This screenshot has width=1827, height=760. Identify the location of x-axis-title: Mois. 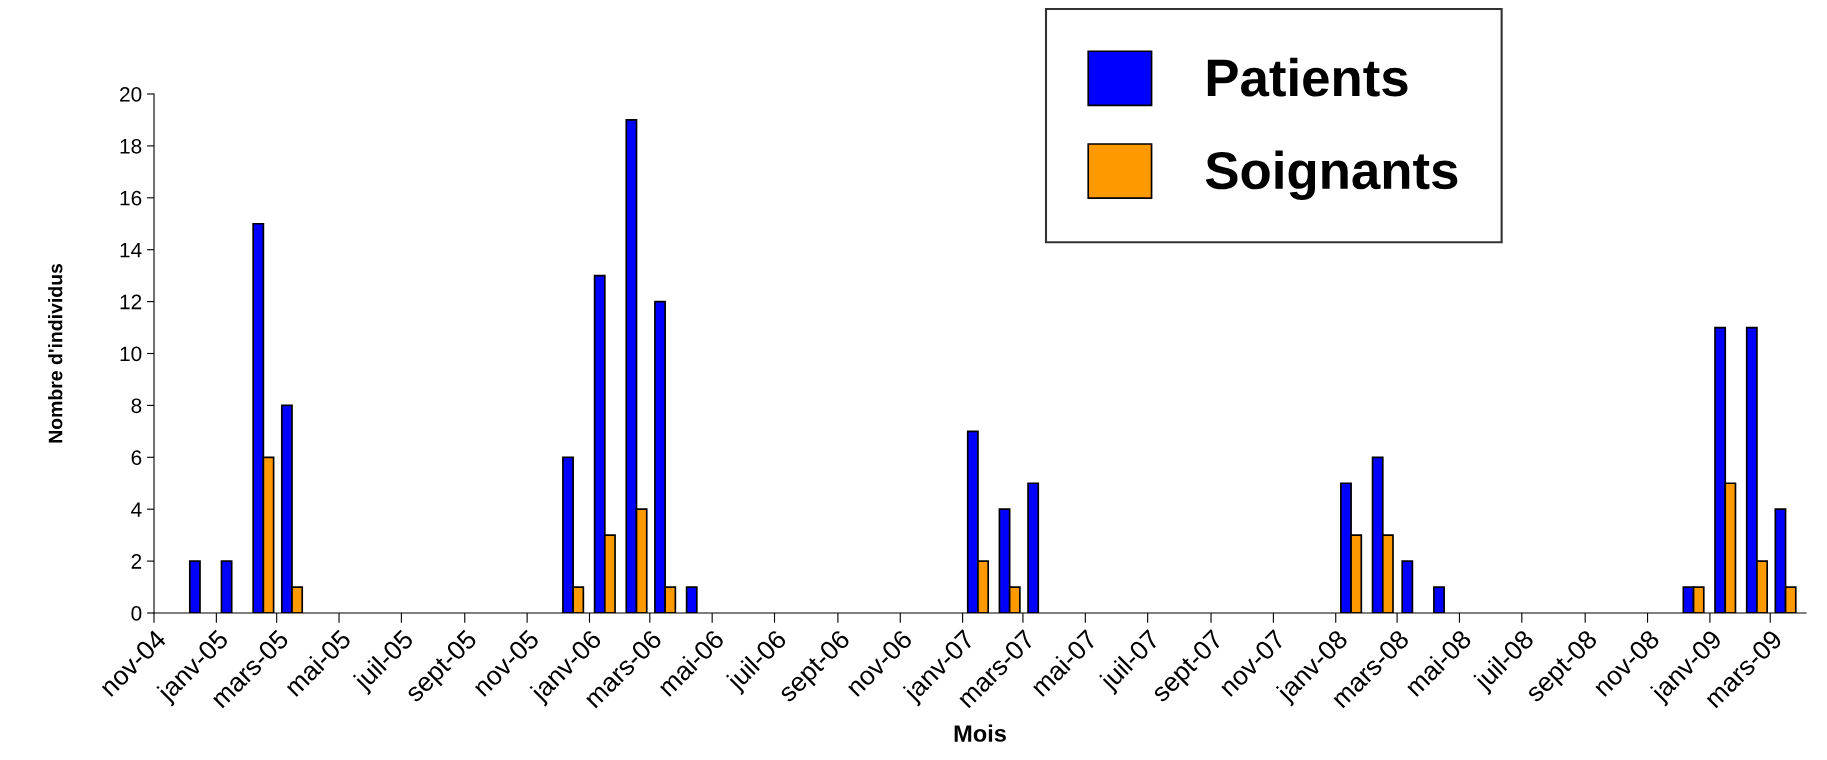
(980, 733).